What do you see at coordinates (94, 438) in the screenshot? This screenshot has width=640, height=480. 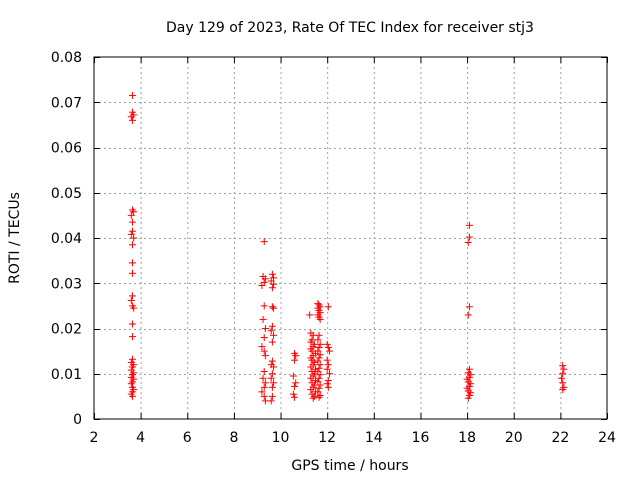 I see `x-tick-label: 2` at bounding box center [94, 438].